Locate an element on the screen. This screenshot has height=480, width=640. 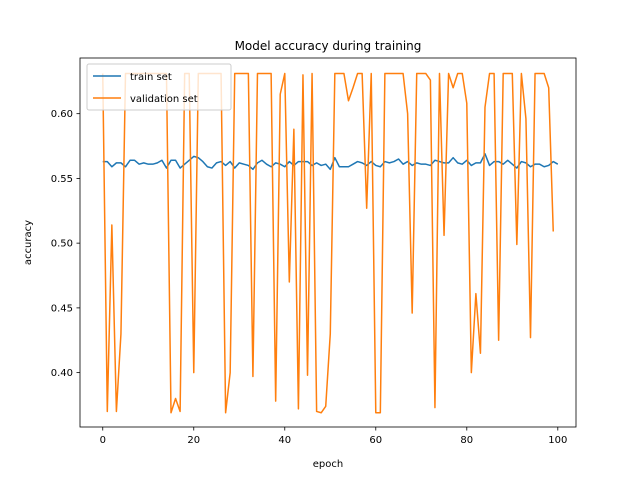
x-tick-label: 80 is located at coordinates (466, 440).